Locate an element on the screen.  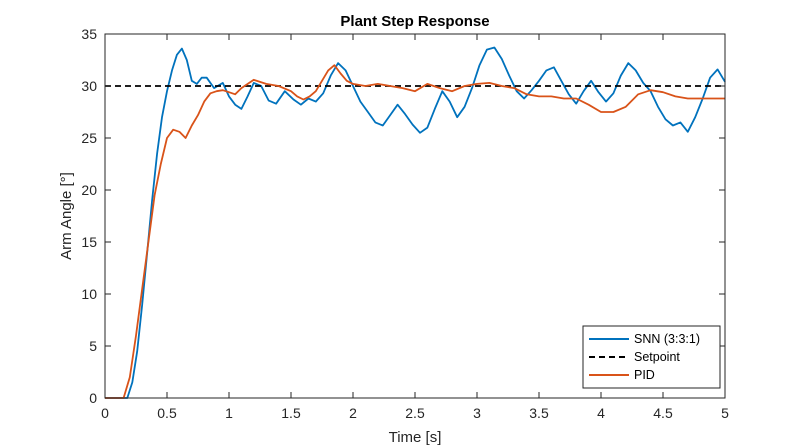
y-tick-label: 0 is located at coordinates (93, 398).